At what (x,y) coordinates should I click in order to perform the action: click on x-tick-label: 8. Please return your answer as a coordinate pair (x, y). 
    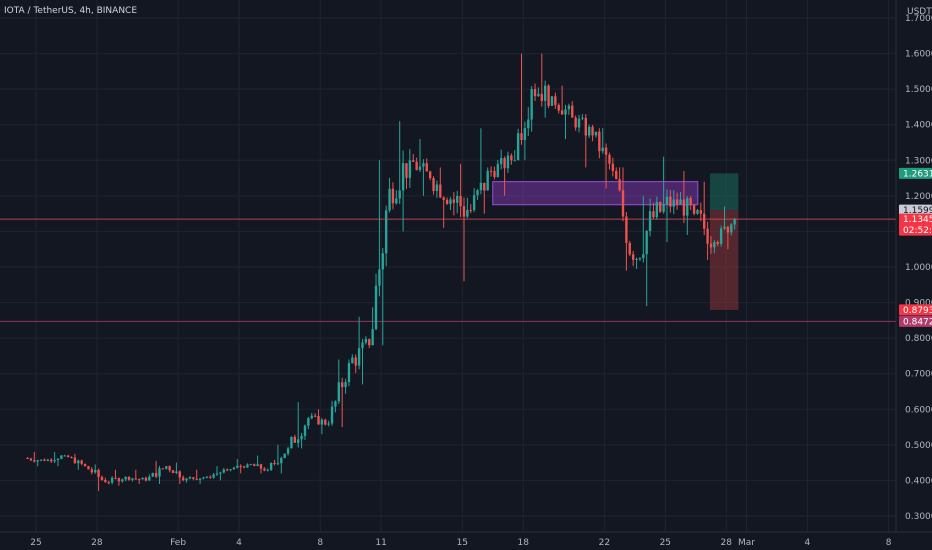
    Looking at the image, I should click on (889, 543).